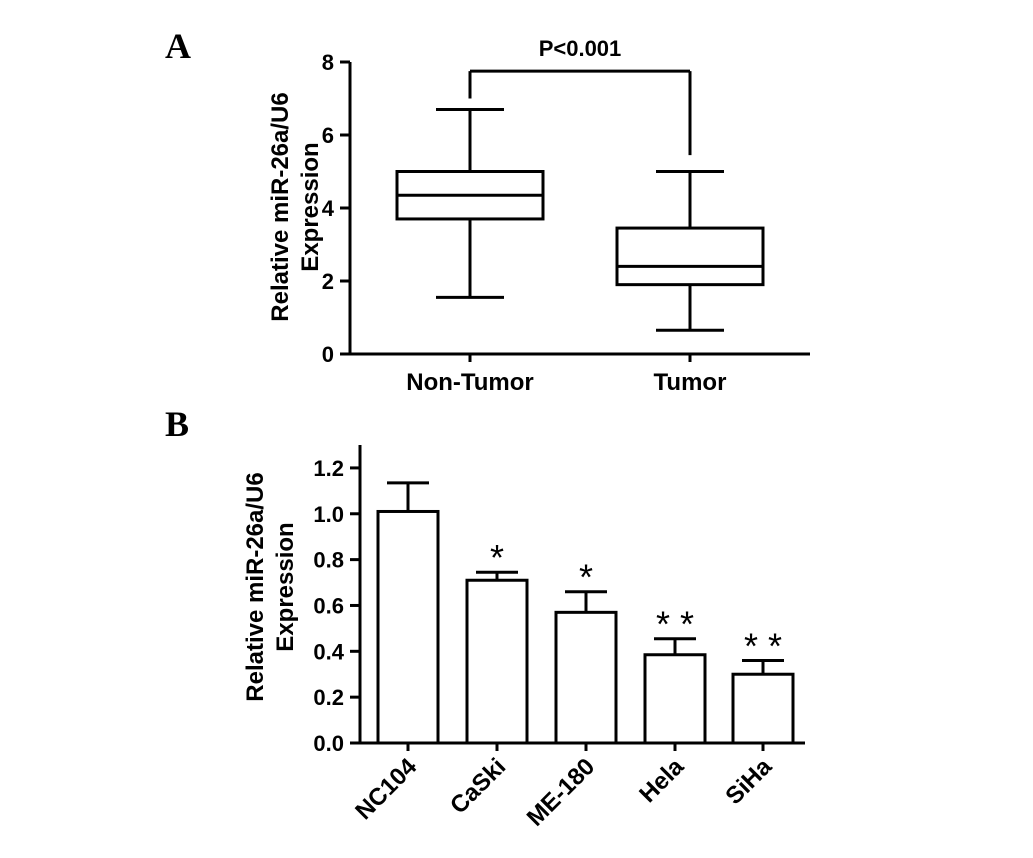  Describe the element at coordinates (763, 708) in the screenshot. I see `bar-siha` at that location.